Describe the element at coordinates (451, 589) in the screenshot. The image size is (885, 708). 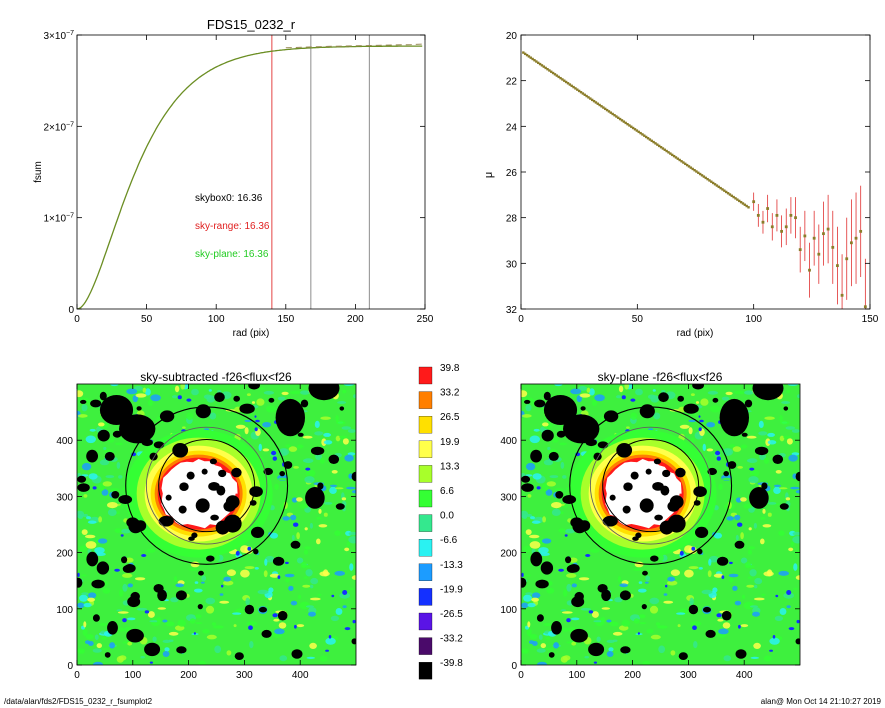
I see `colorbar-label: -19.9` at that location.